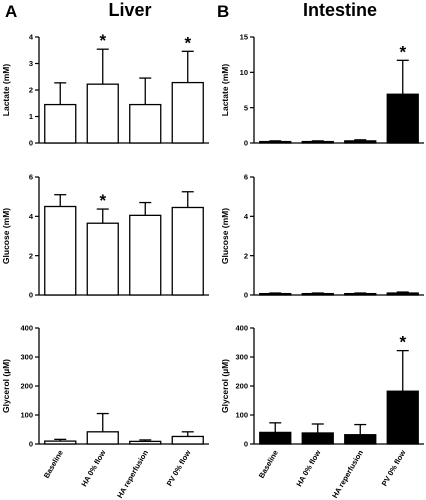 The width and height of the screenshot is (426, 500). I want to click on intestine-glucose-ylabel: Glucose (mM), so click(225, 236).